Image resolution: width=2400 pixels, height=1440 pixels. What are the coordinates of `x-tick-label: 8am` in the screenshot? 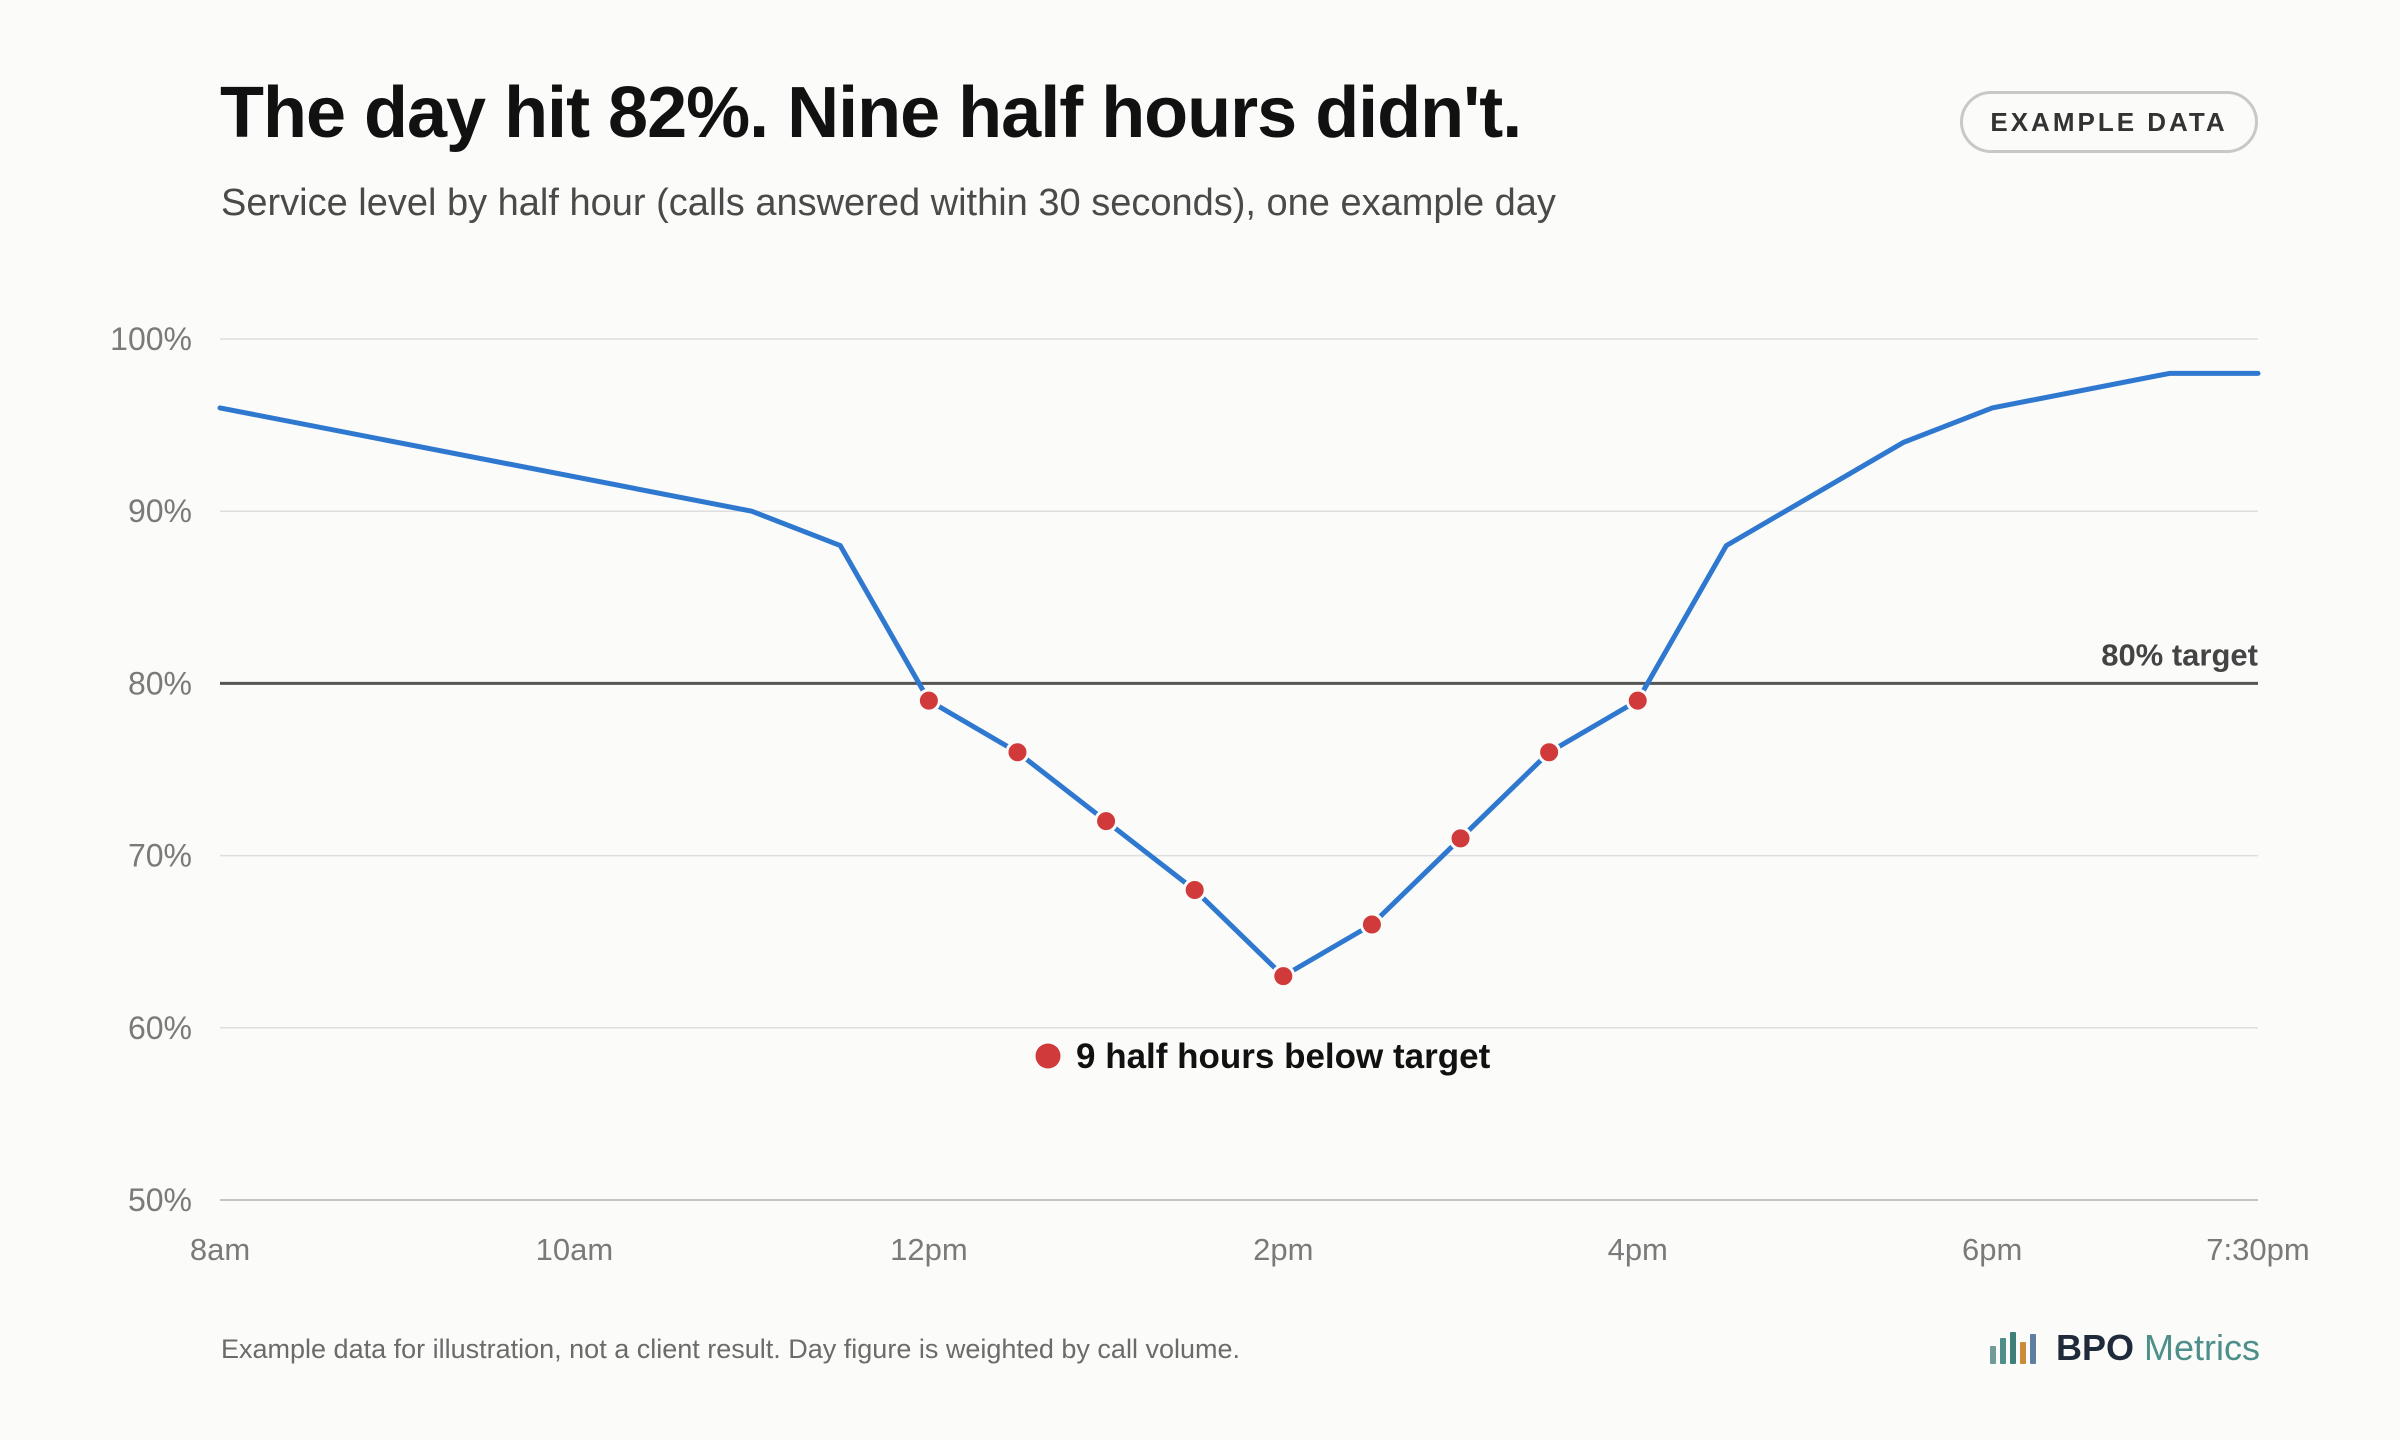 It's located at (220, 1249).